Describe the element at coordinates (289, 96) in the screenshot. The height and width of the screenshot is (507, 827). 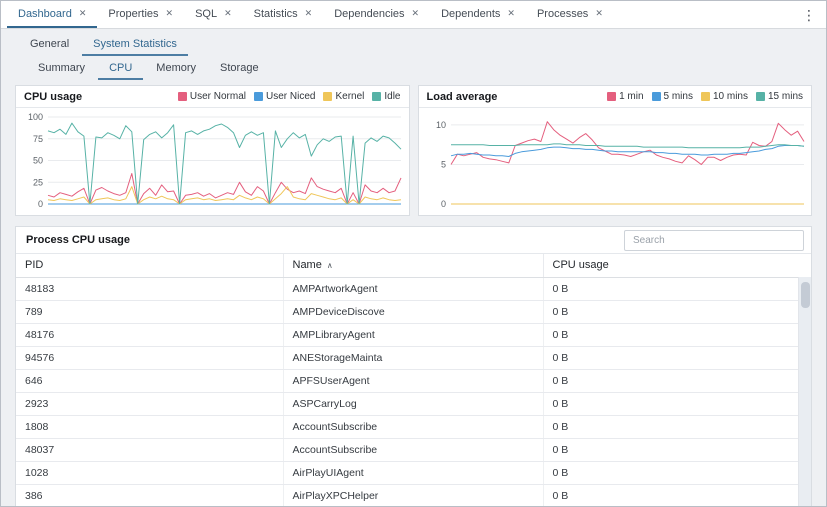
I see `cpu-usage-legend: User Normal User Niced Kernel Idle` at that location.